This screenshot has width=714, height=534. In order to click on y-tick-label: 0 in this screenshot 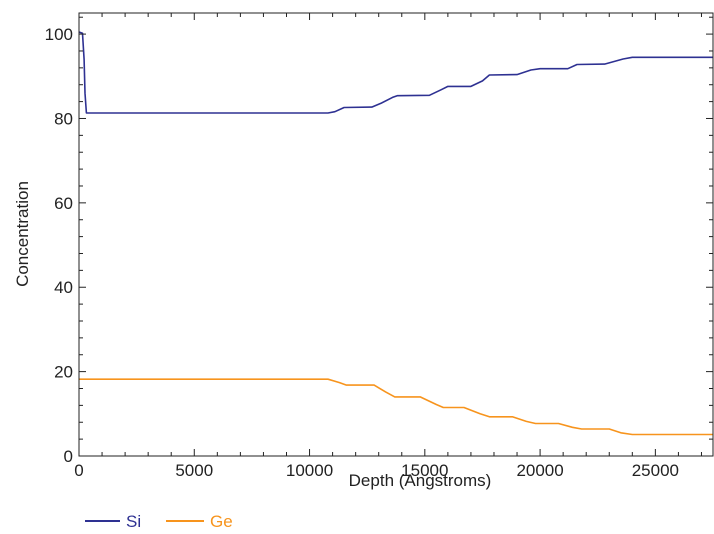, I will do `click(68, 456)`.